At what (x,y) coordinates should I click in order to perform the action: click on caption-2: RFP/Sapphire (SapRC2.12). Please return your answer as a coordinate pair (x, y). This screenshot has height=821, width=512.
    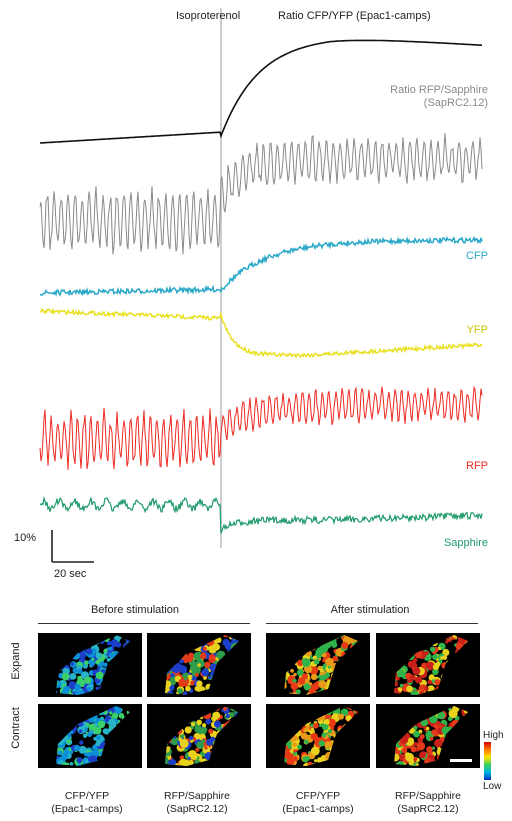
    Looking at the image, I should click on (197, 803).